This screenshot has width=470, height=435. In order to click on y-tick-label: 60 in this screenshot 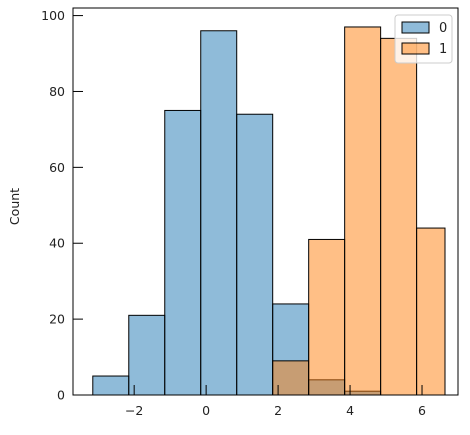, I will do `click(57, 167)`.